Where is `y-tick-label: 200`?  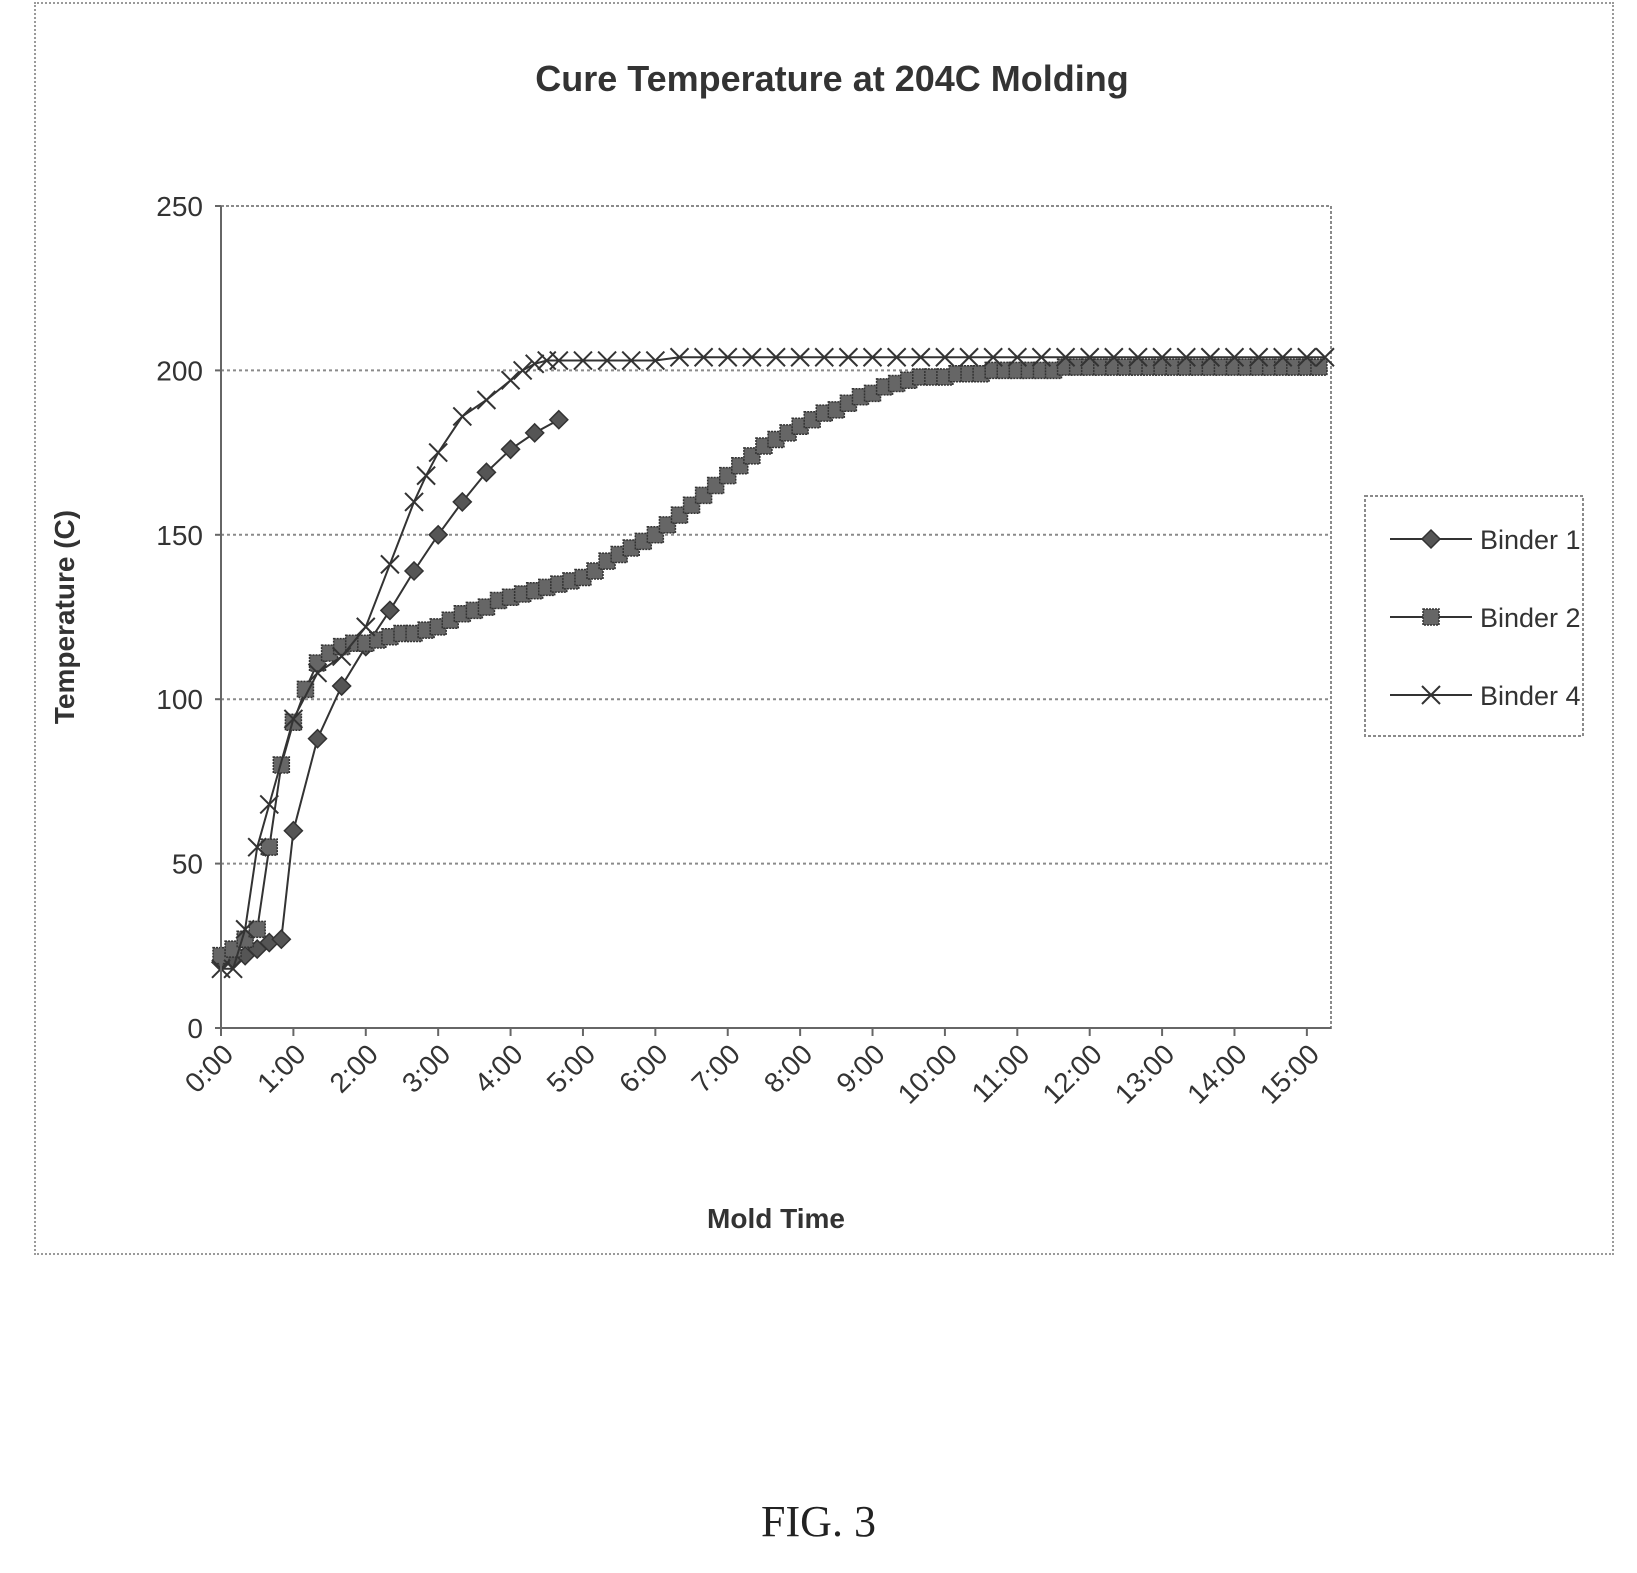
y-tick-label: 200 is located at coordinates (179, 370).